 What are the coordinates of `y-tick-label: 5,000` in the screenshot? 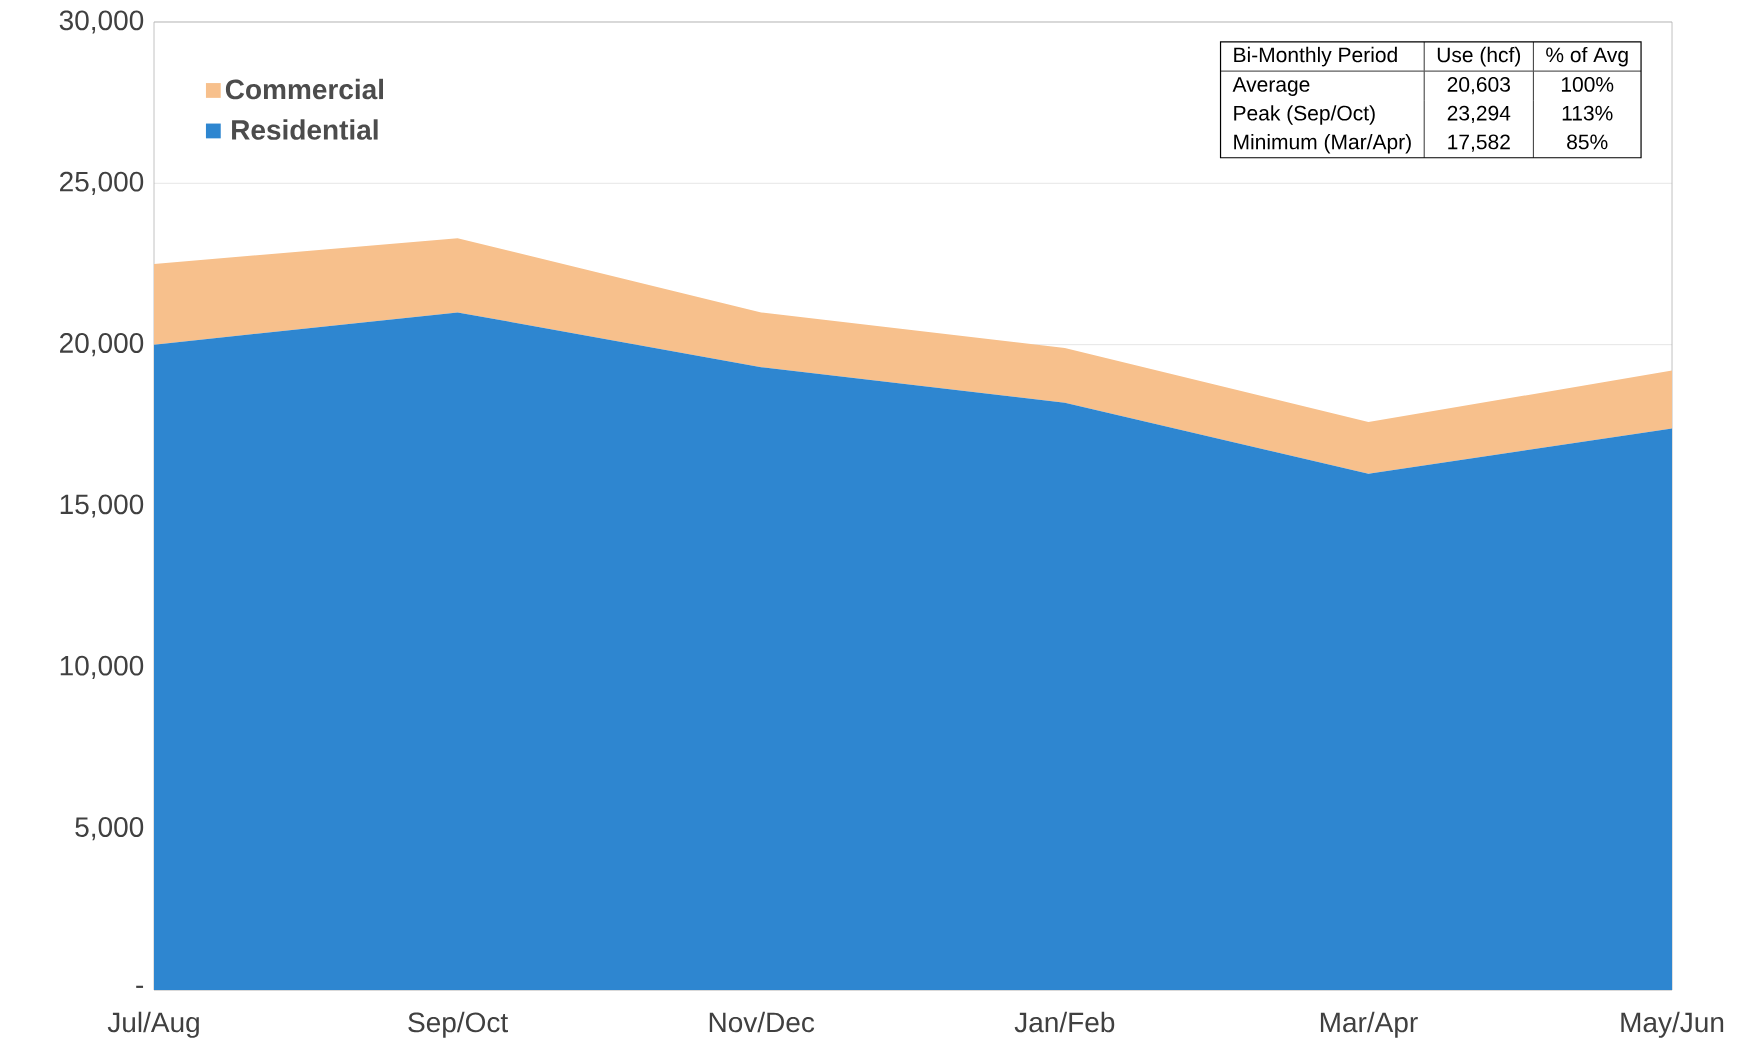 It's located at (109, 829).